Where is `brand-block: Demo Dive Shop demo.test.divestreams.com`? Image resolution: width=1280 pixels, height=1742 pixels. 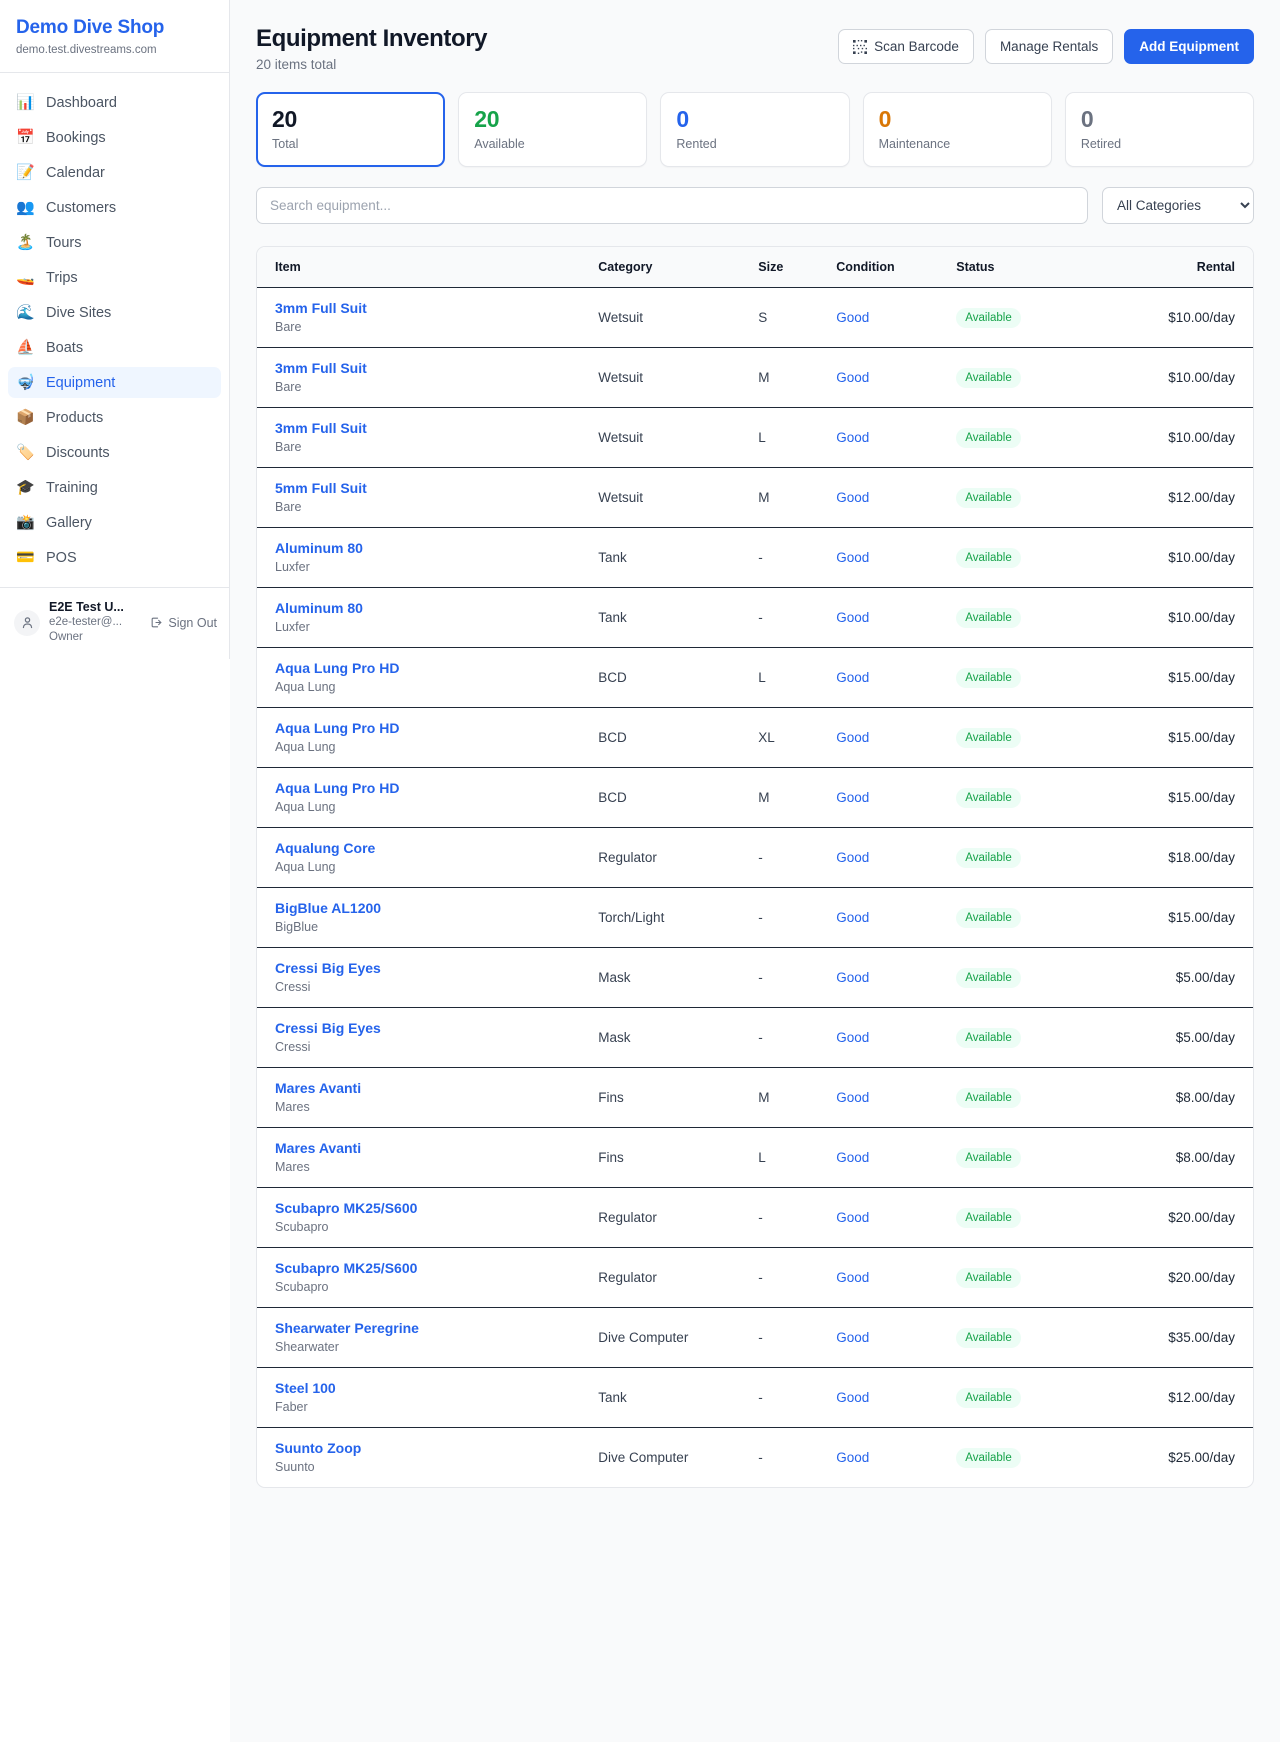 brand-block: Demo Dive Shop demo.test.divestreams.com is located at coordinates (114, 36).